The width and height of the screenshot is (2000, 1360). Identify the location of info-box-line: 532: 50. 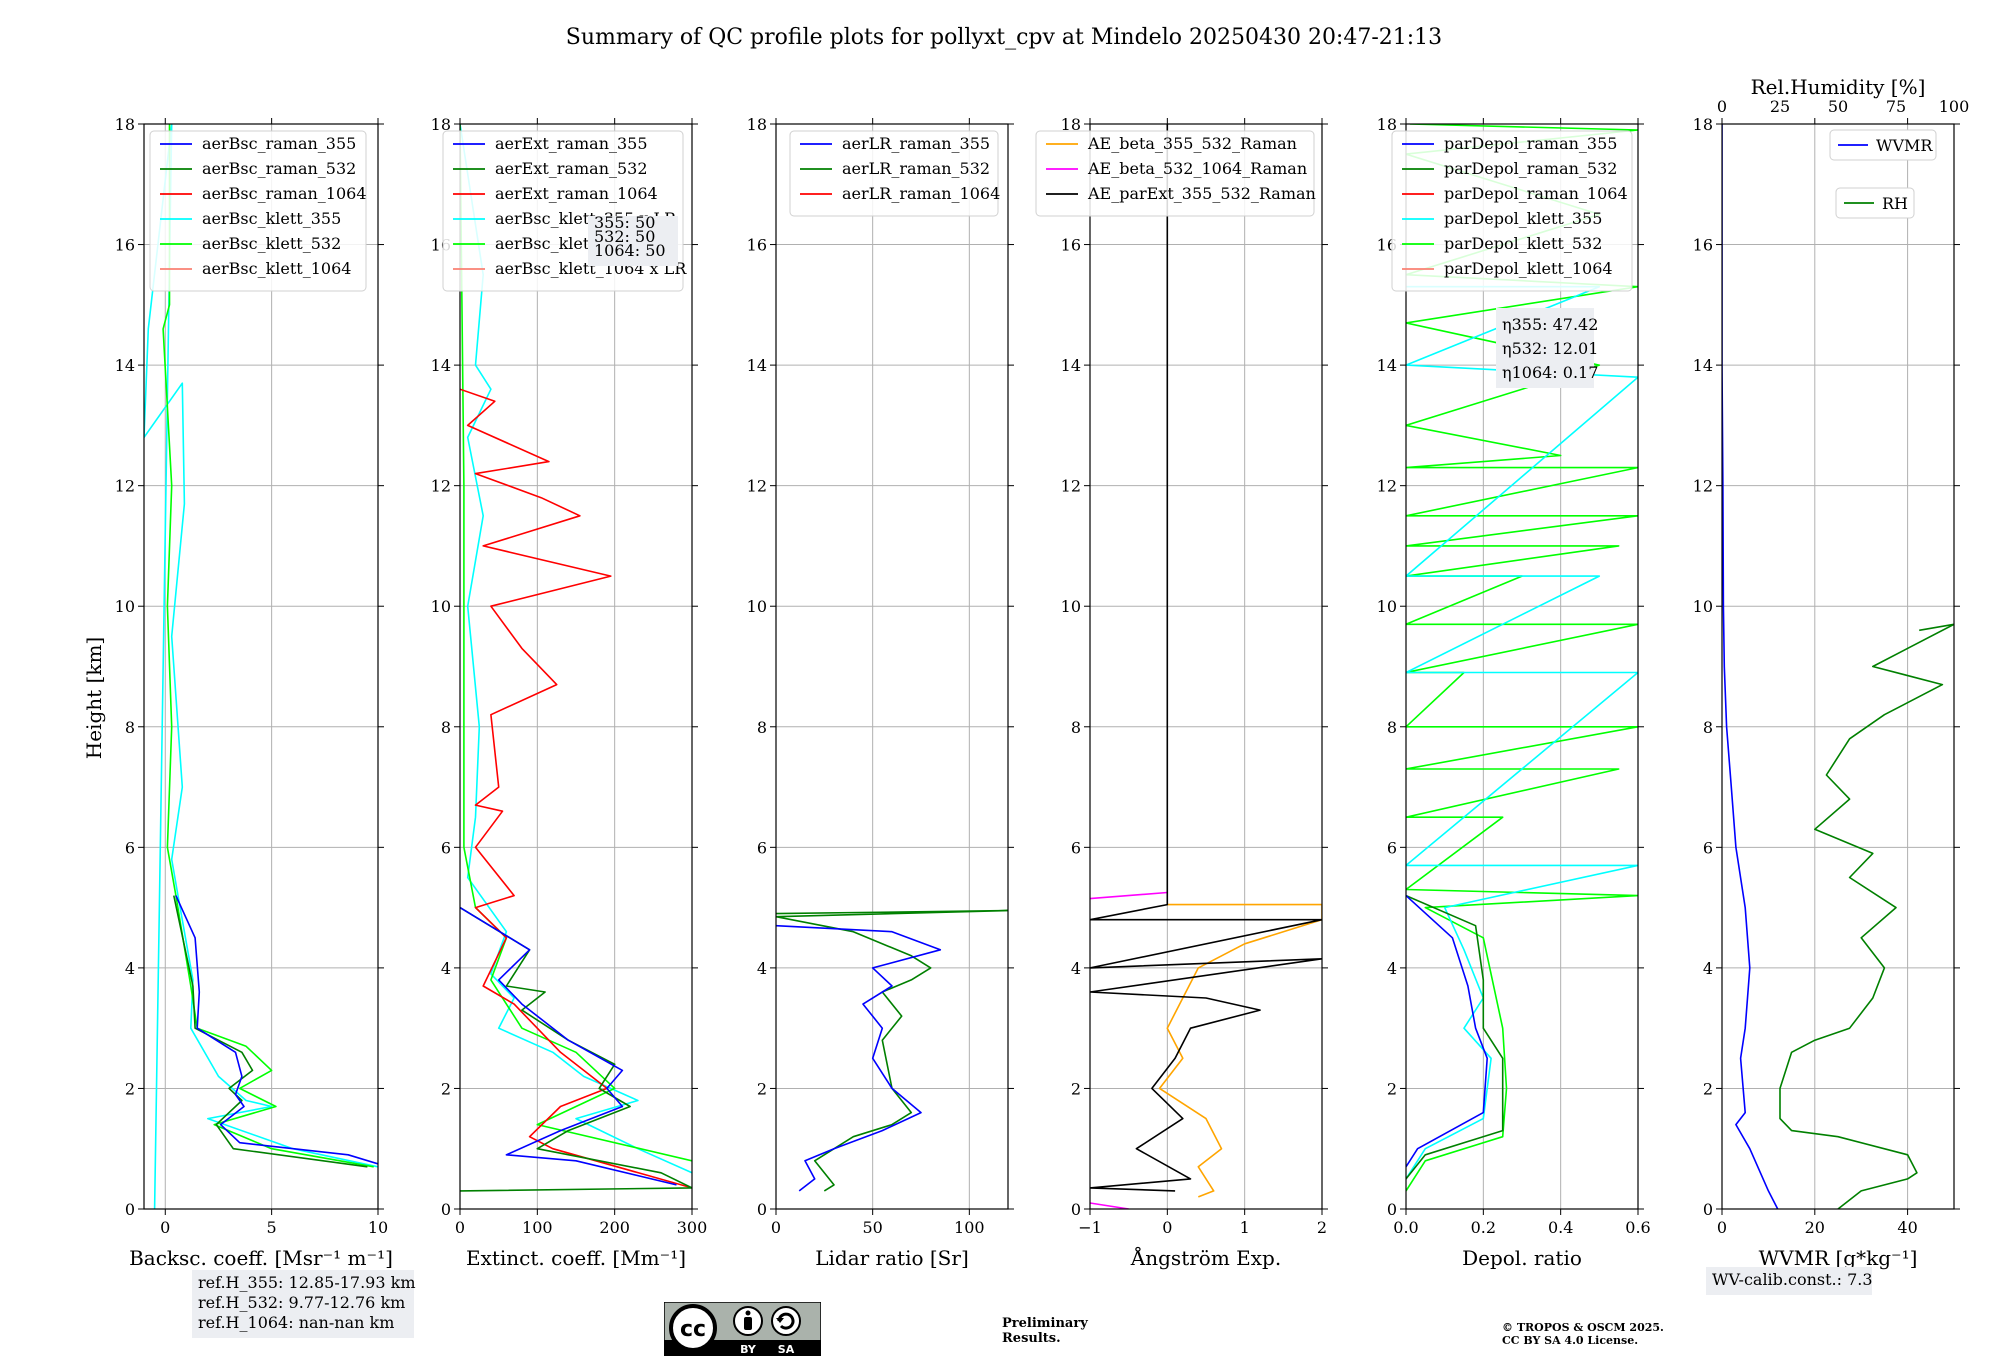
(624, 236).